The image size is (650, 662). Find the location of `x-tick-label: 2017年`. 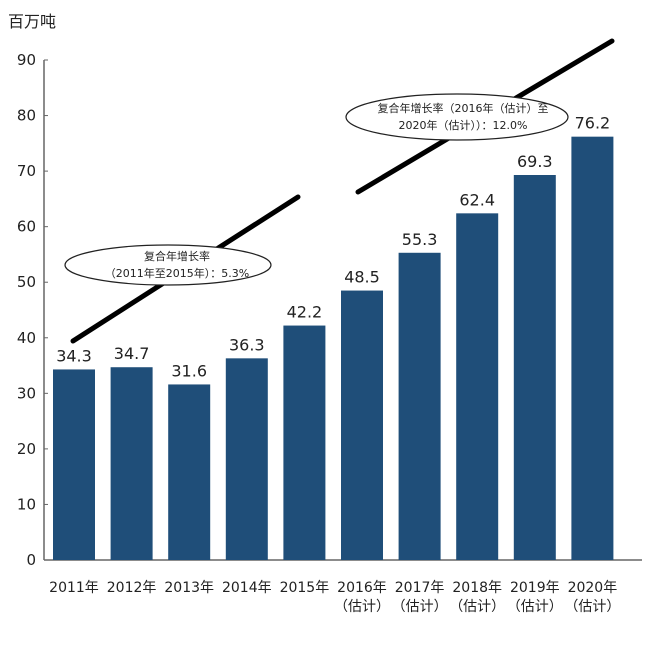

x-tick-label: 2017年 is located at coordinates (420, 588).